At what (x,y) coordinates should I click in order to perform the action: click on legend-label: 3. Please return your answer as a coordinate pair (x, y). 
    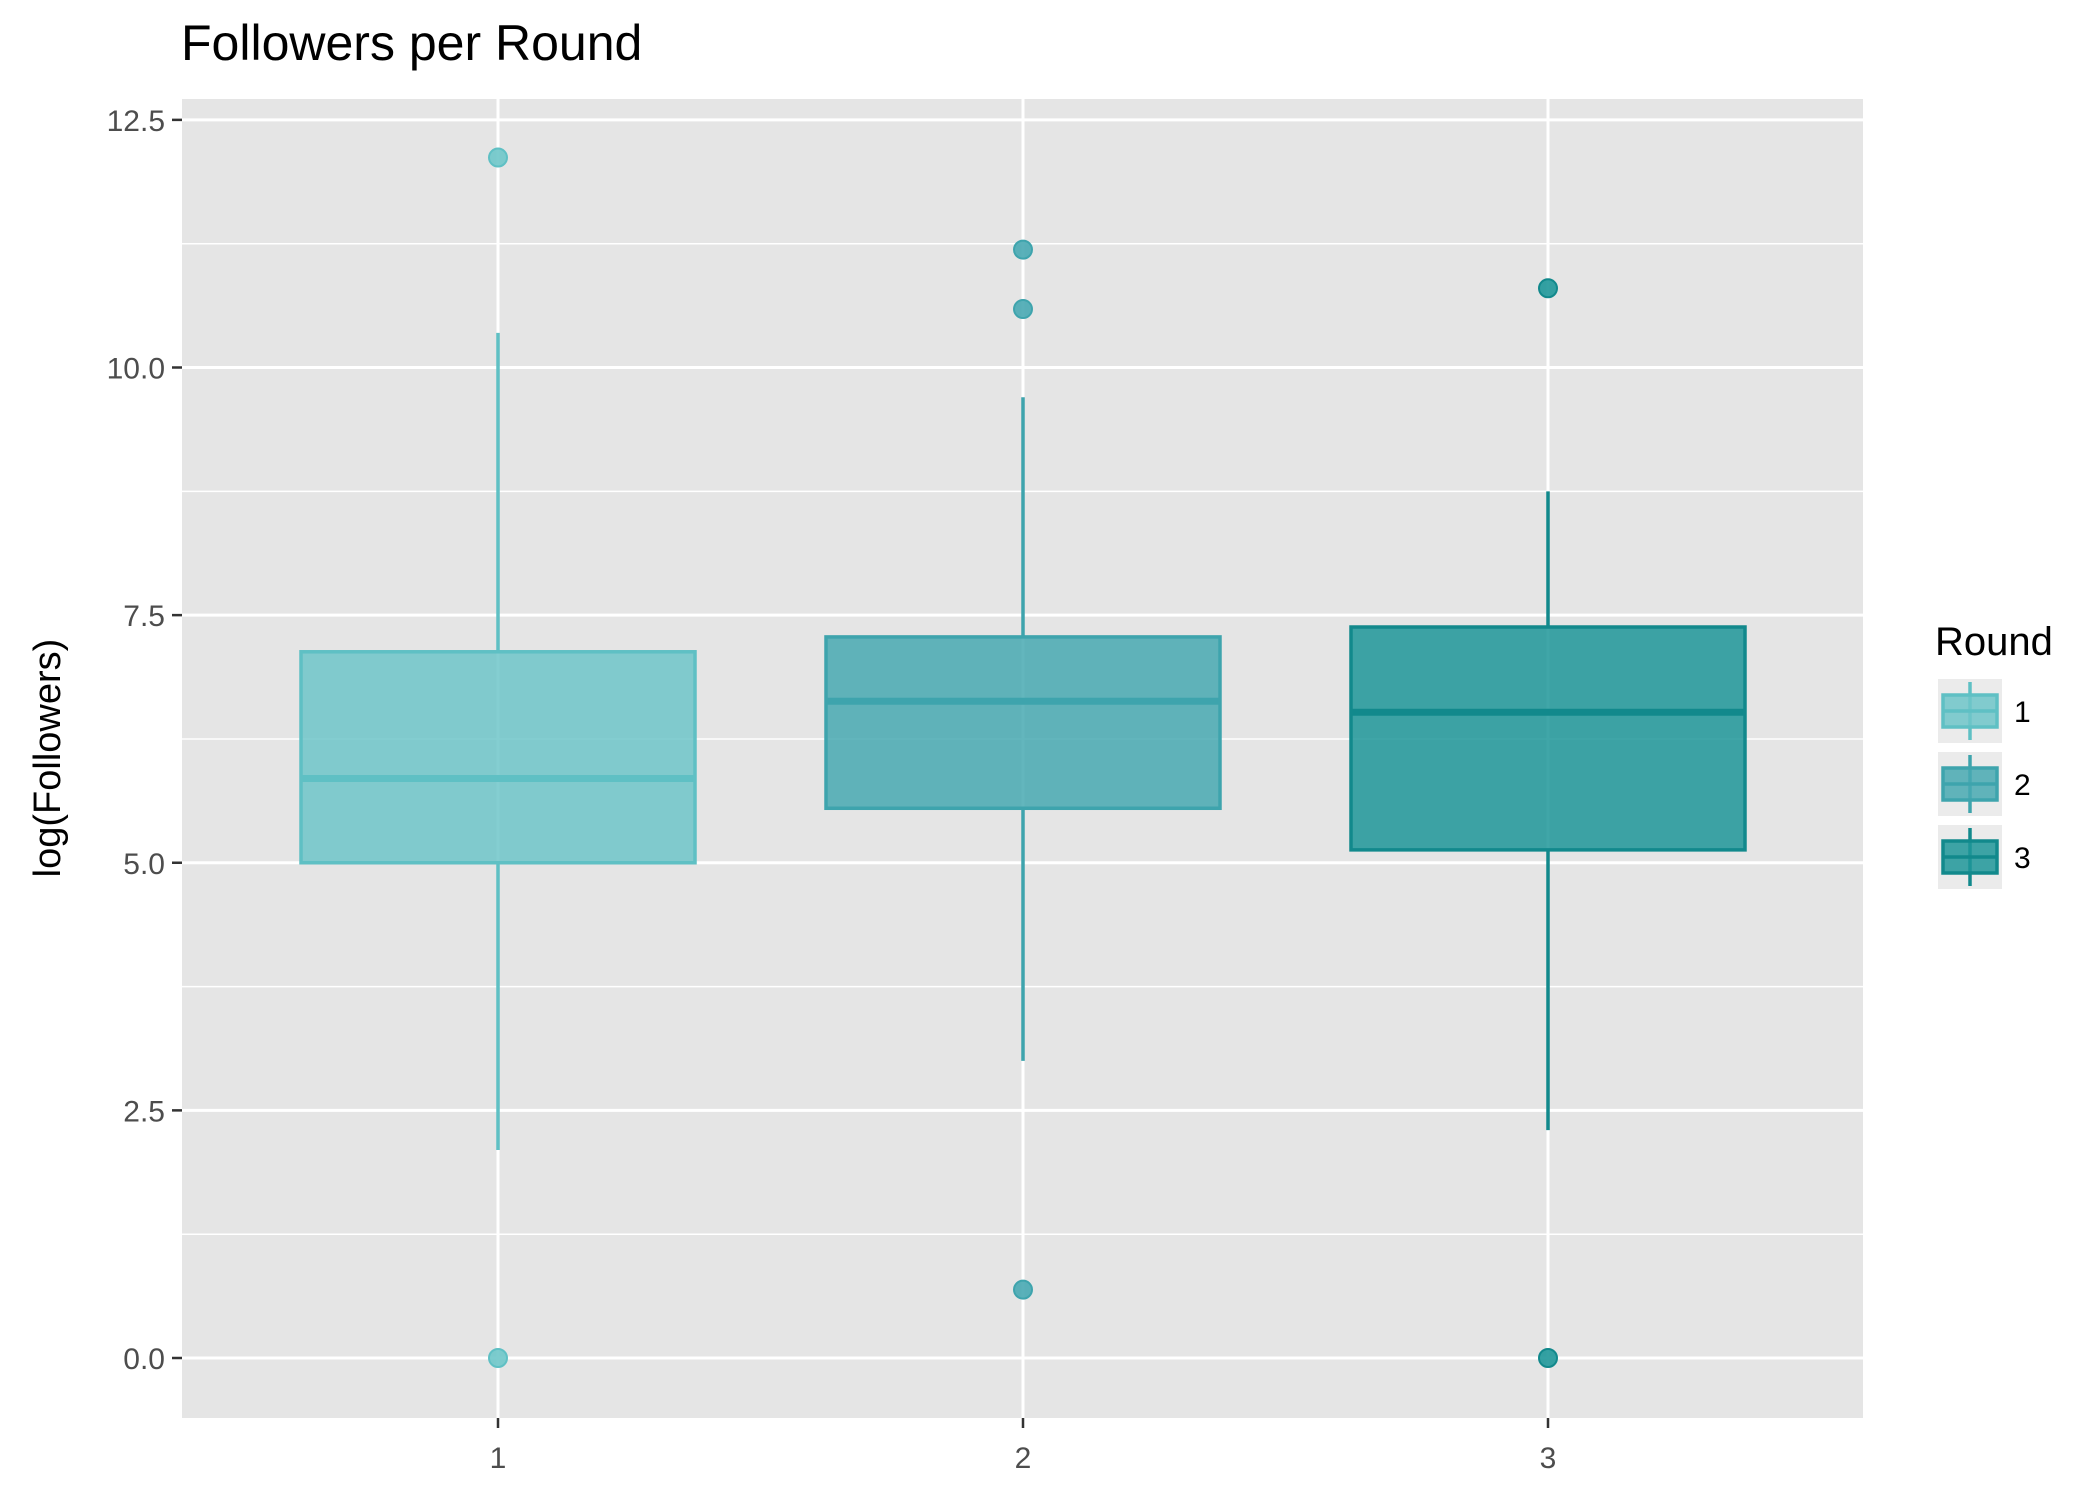
    Looking at the image, I should click on (2022, 858).